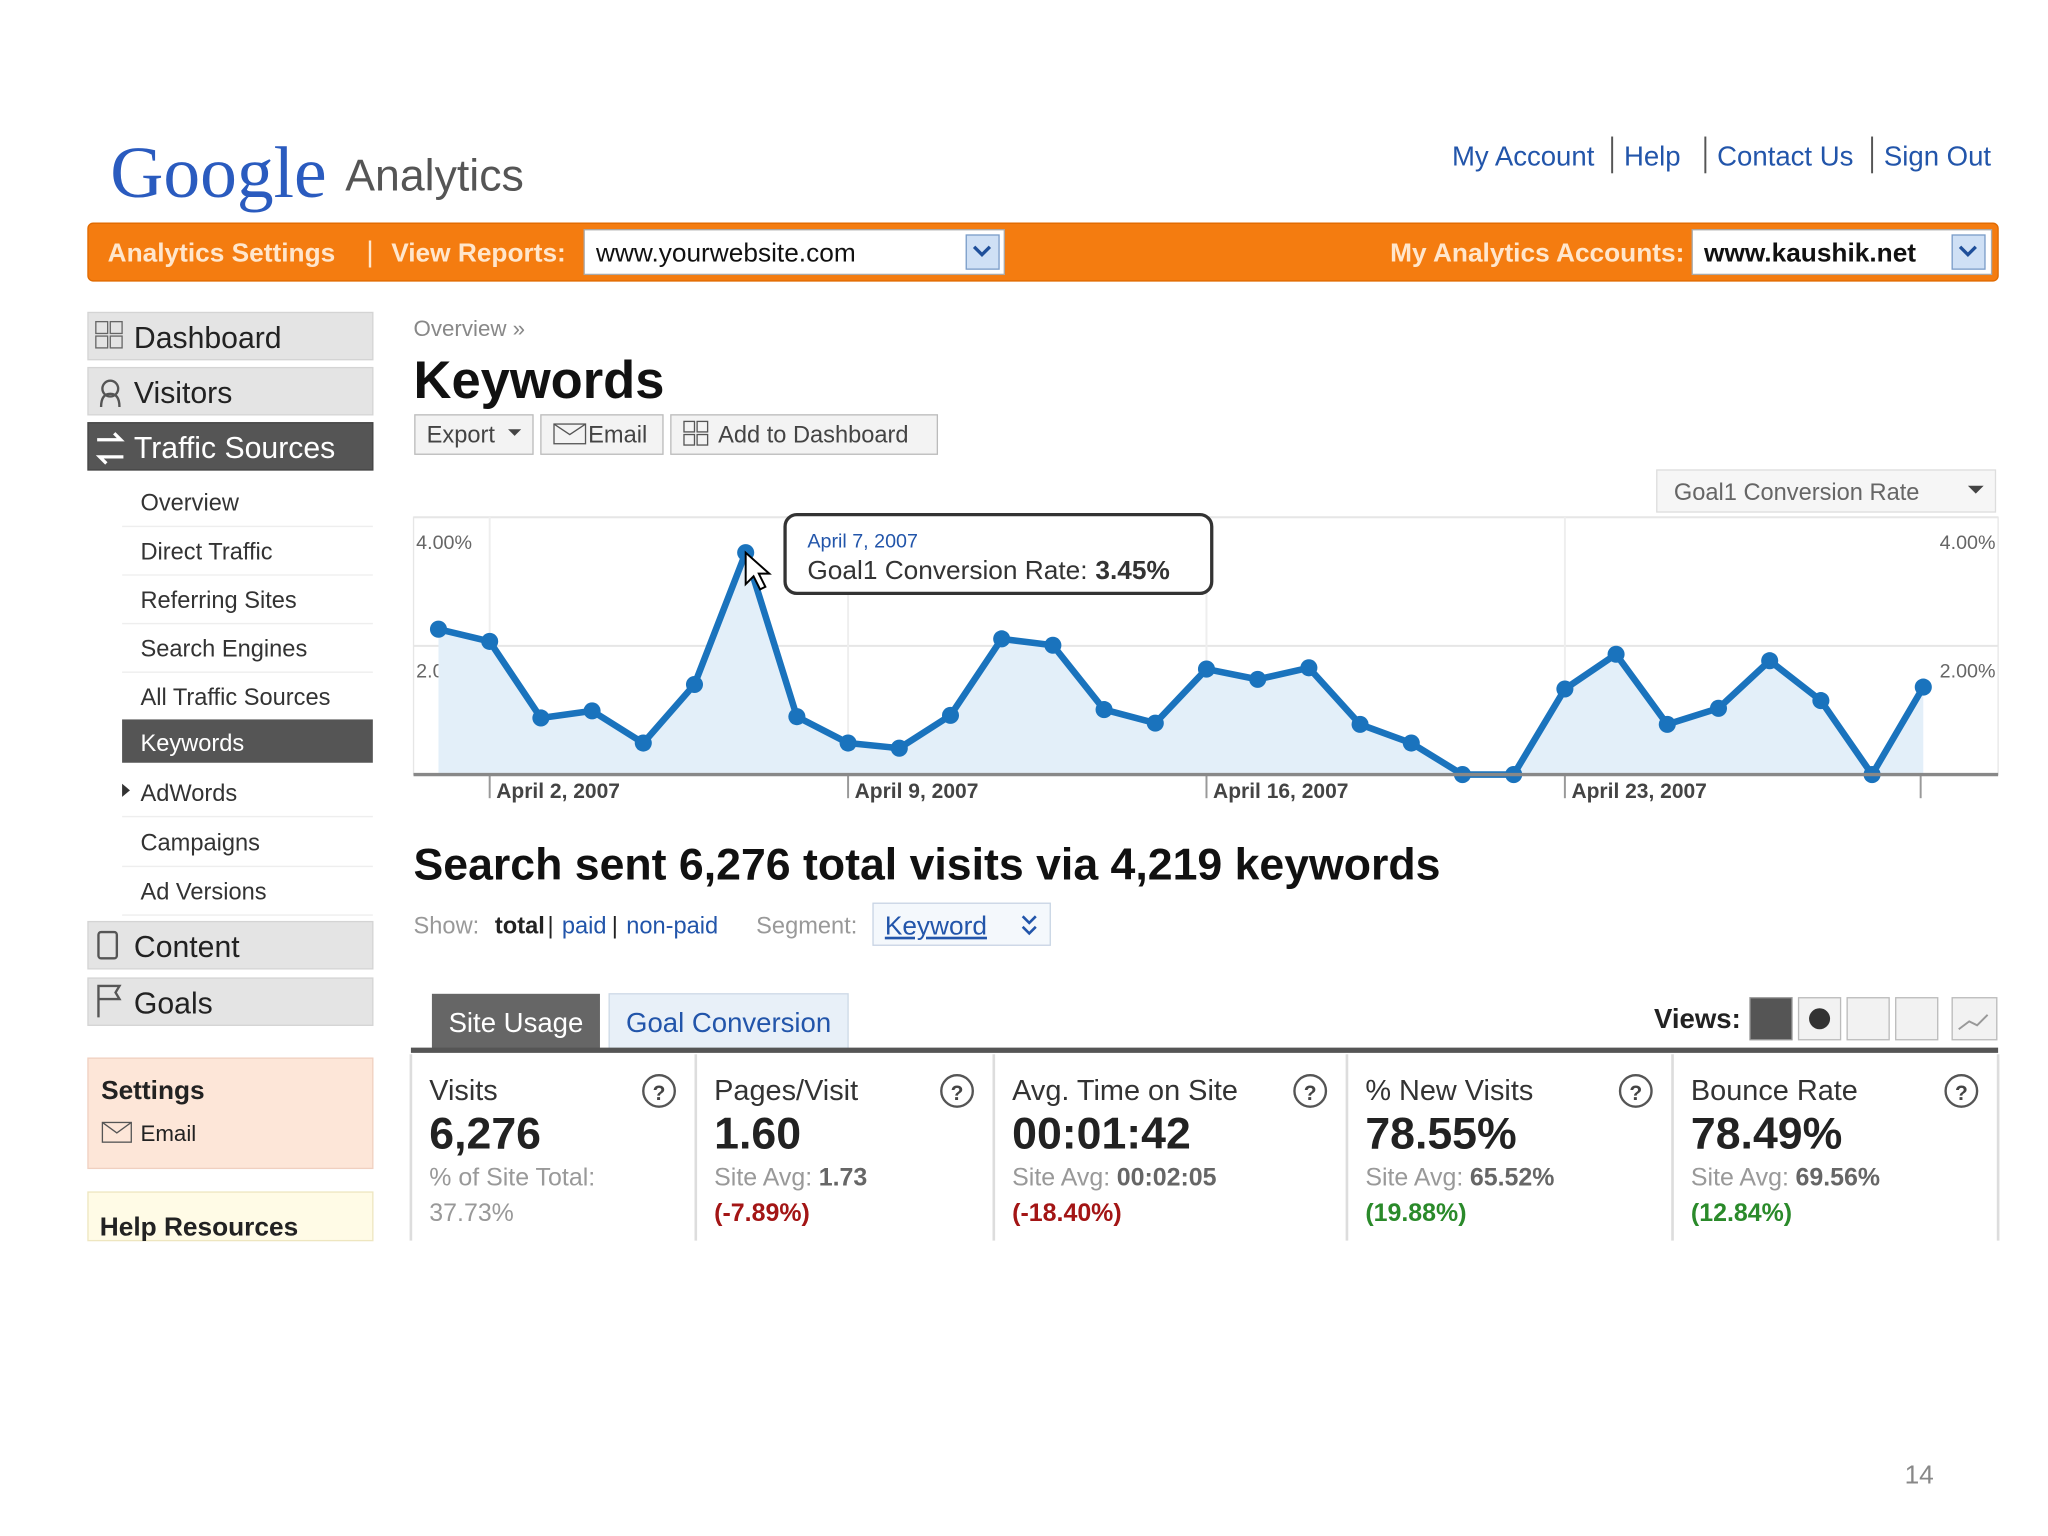 The image size is (2048, 1536). Describe the element at coordinates (1132, 570) in the screenshot. I see `tooltip-value: 3.45%` at that location.